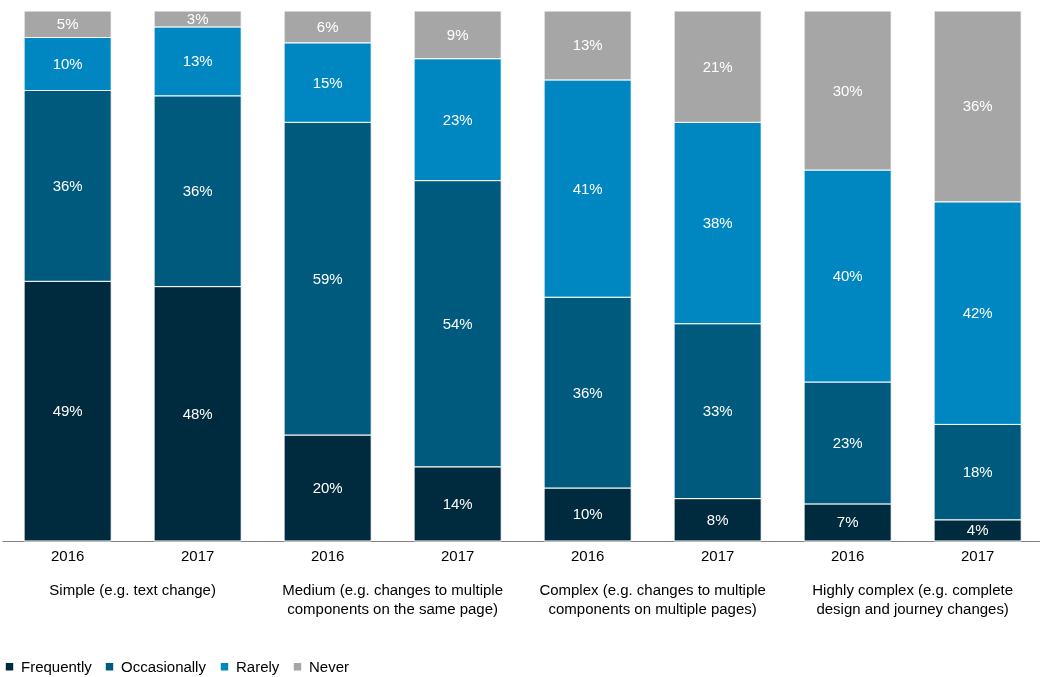 This screenshot has height=677, width=1040. What do you see at coordinates (717, 222) in the screenshot?
I see `data-label: 38%` at bounding box center [717, 222].